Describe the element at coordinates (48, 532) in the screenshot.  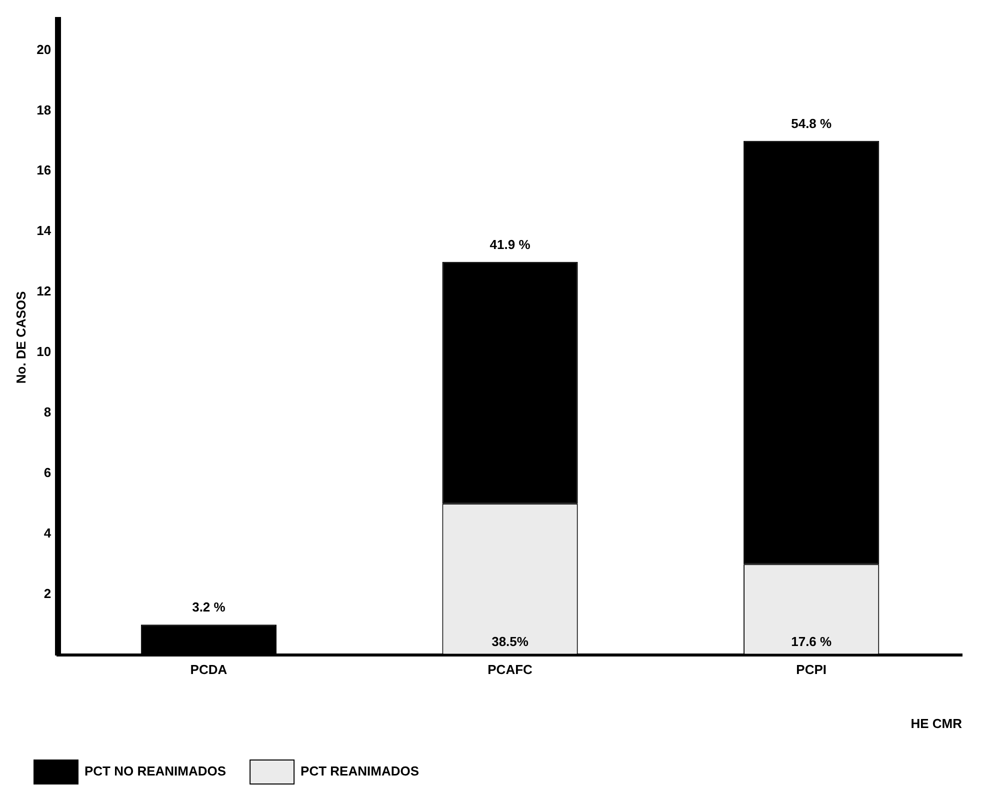
I see `y-tick-label: 4` at that location.